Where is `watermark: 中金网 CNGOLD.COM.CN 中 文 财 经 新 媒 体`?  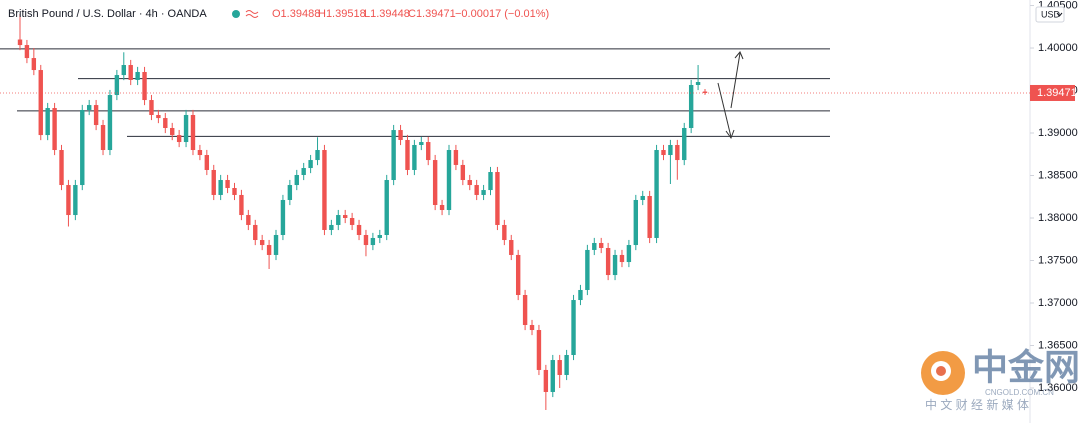 watermark: 中金网 CNGOLD.COM.CN 中 文 财 经 新 媒 体 is located at coordinates (1000, 379).